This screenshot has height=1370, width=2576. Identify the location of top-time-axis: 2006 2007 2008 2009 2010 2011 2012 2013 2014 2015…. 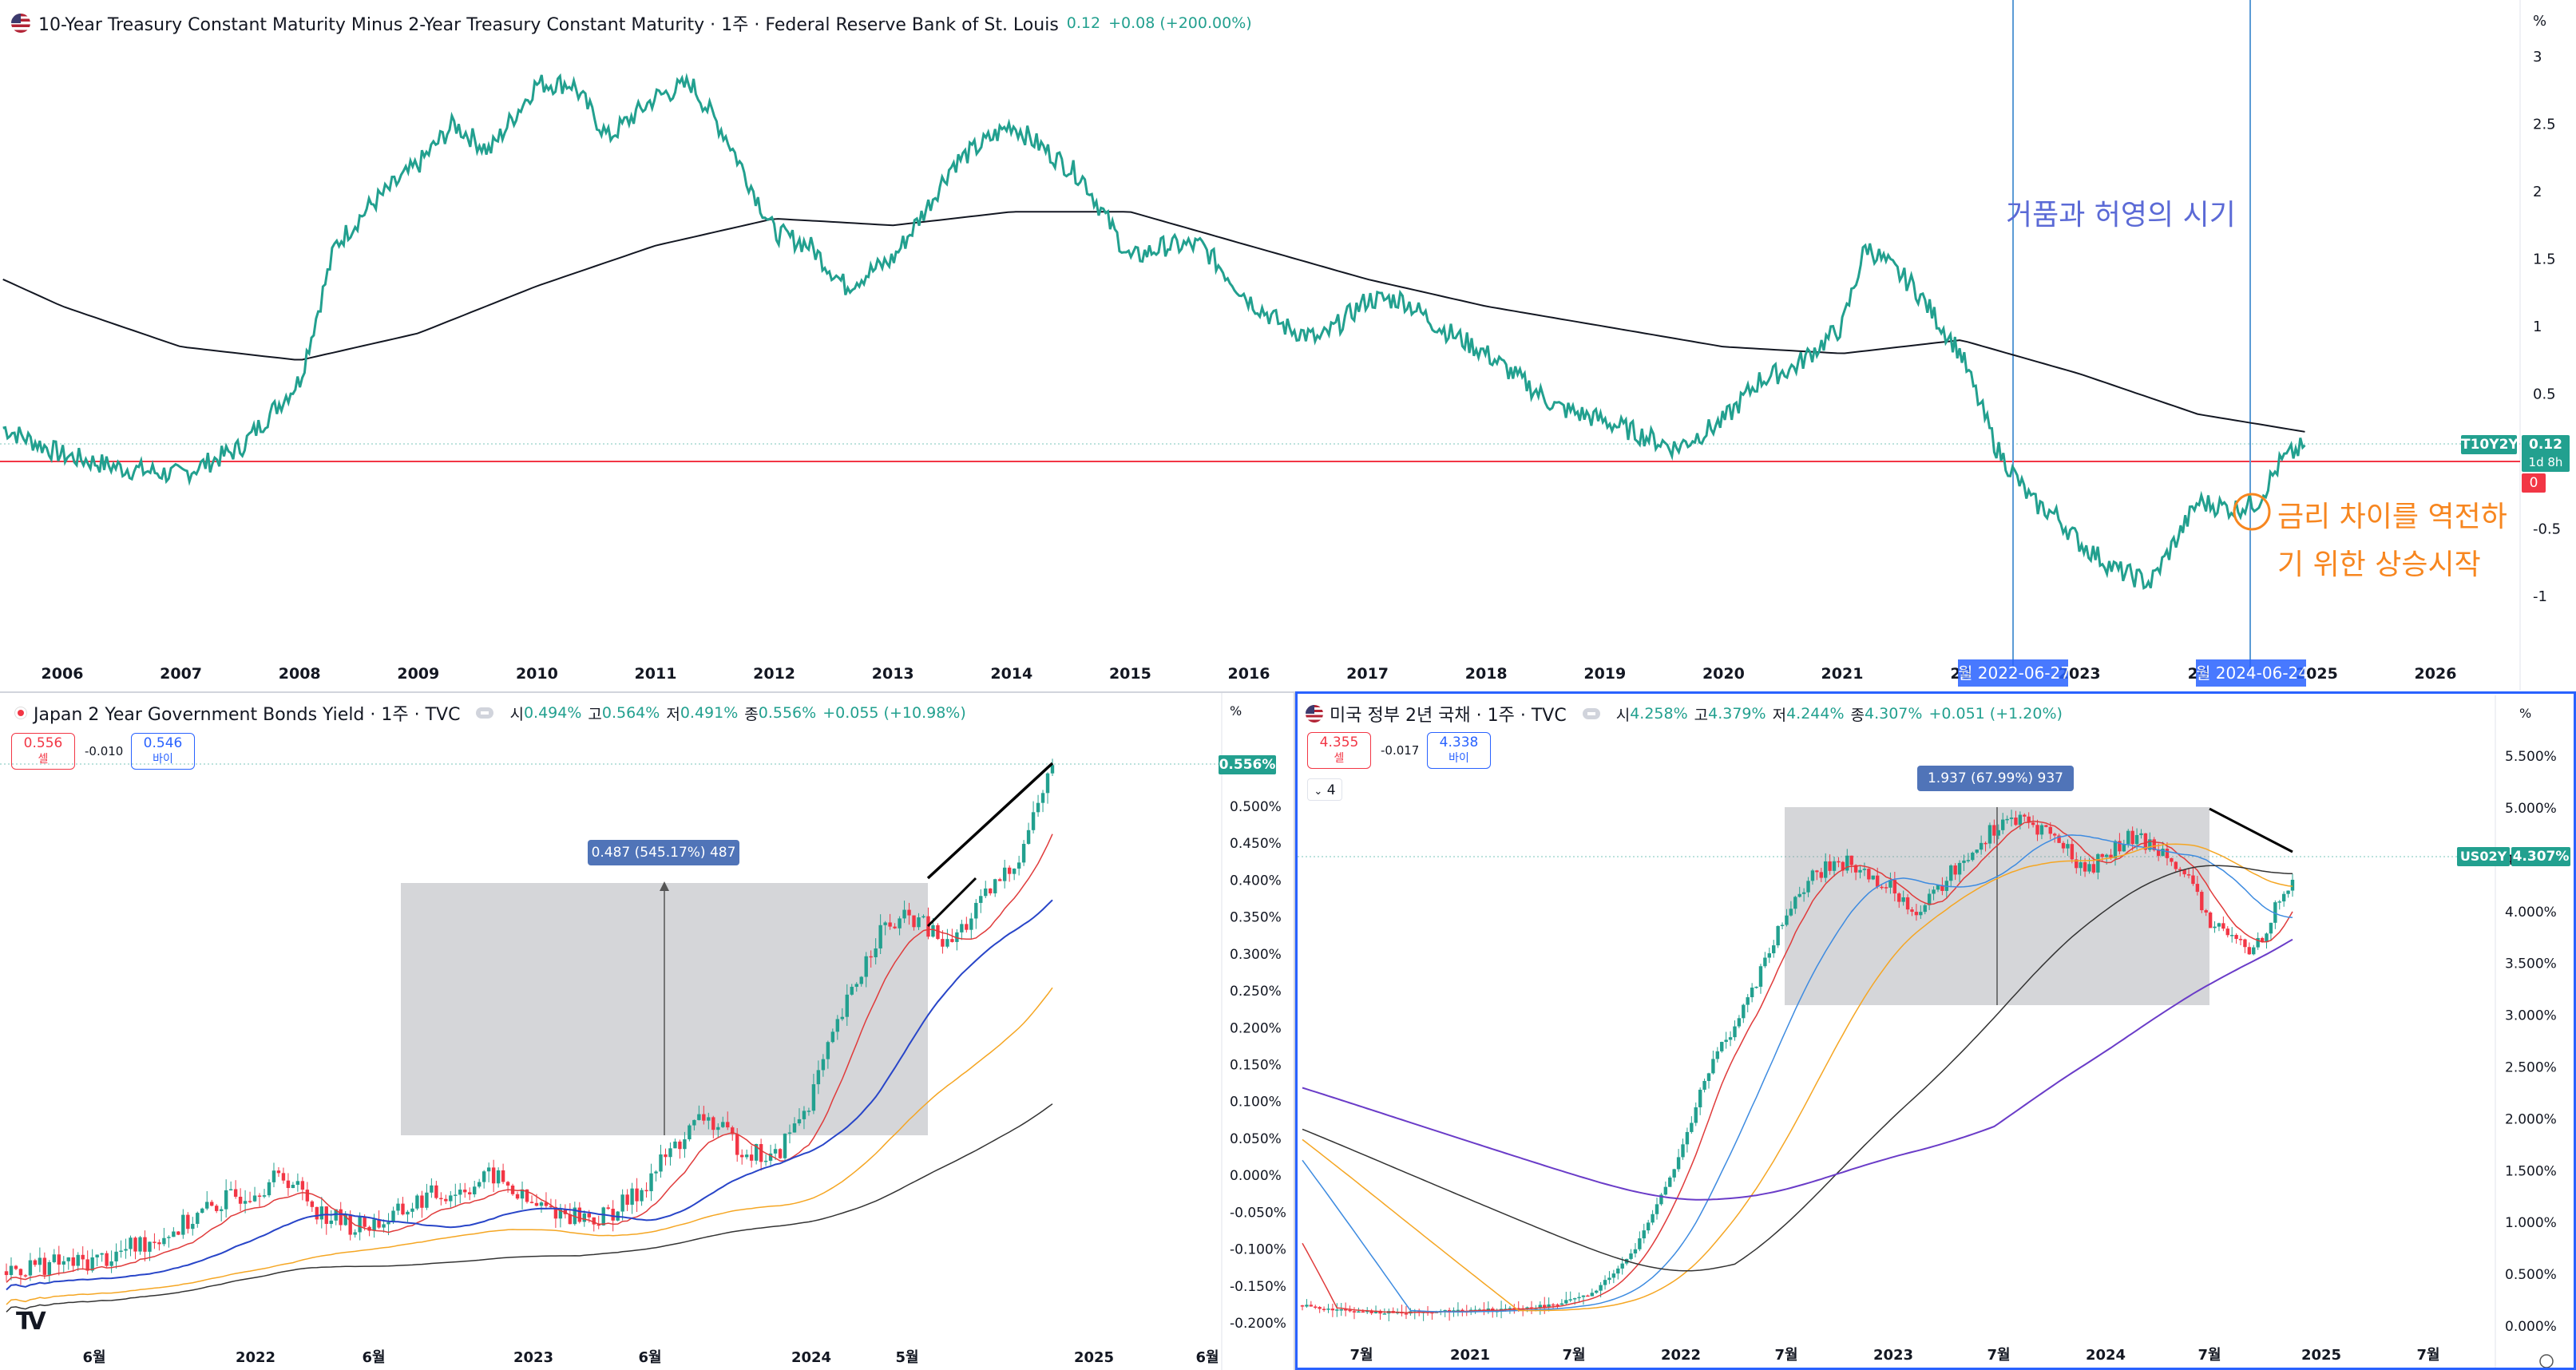
(1249, 674).